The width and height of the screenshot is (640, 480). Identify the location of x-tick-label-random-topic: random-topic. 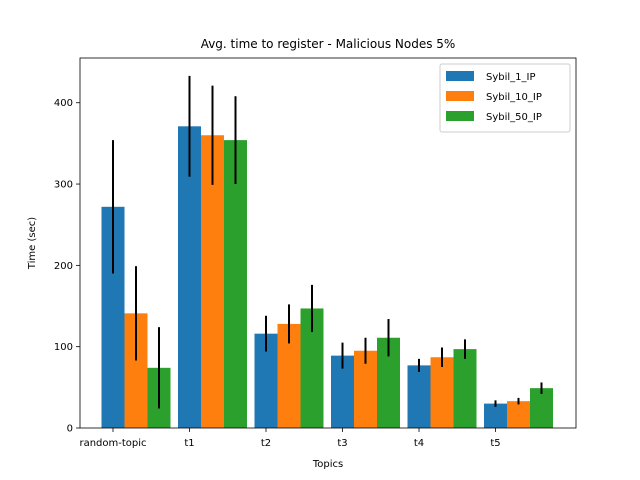
(112, 443).